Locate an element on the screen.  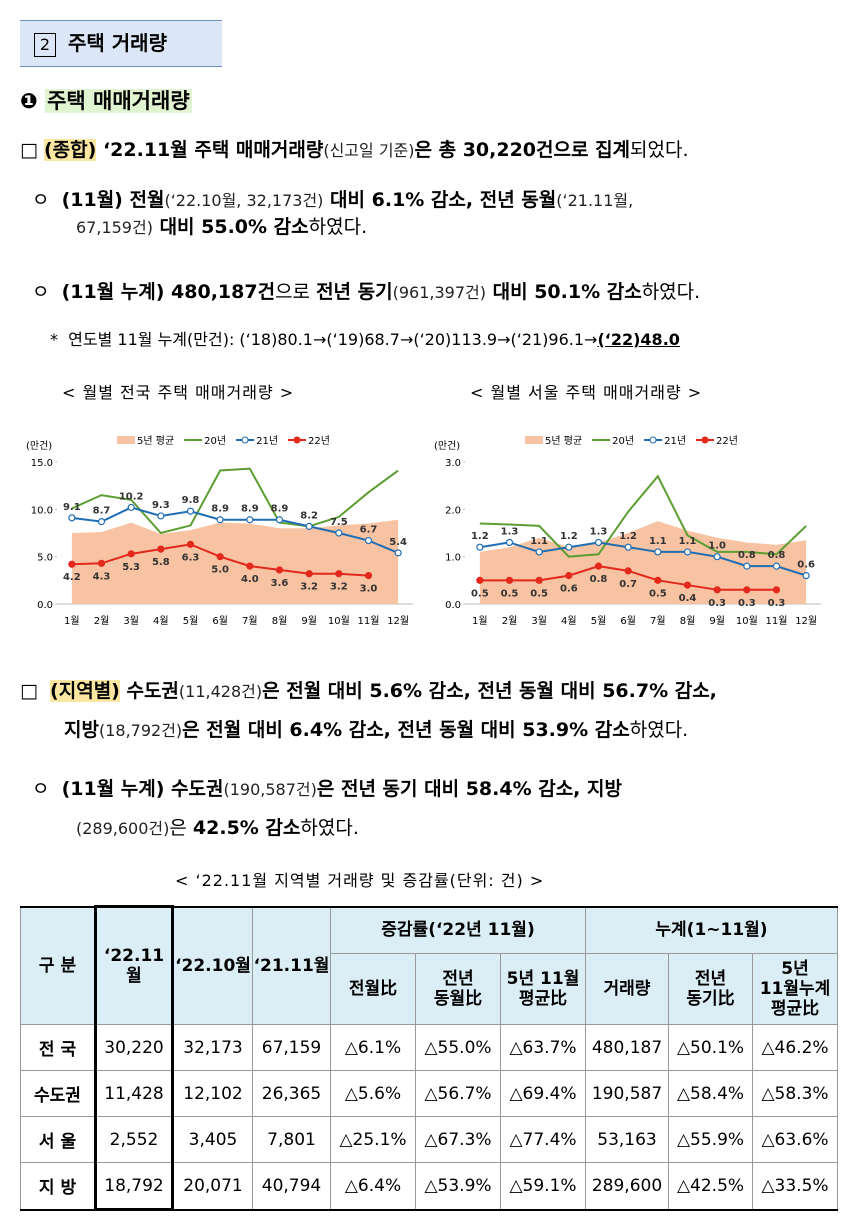
data-label: 1.3 is located at coordinates (599, 531).